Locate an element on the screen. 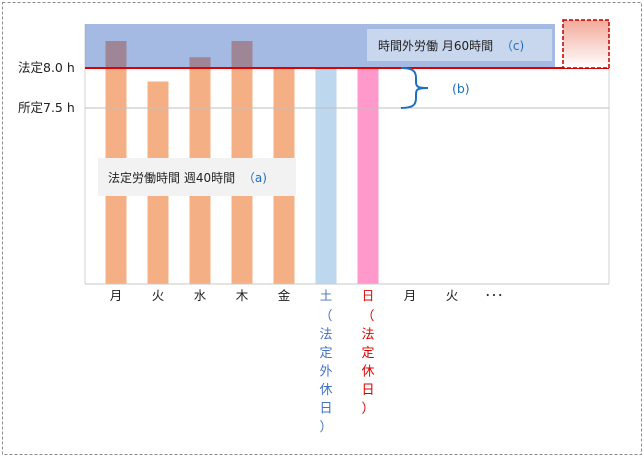 The image size is (644, 462). gap-label: (b) is located at coordinates (461, 88).